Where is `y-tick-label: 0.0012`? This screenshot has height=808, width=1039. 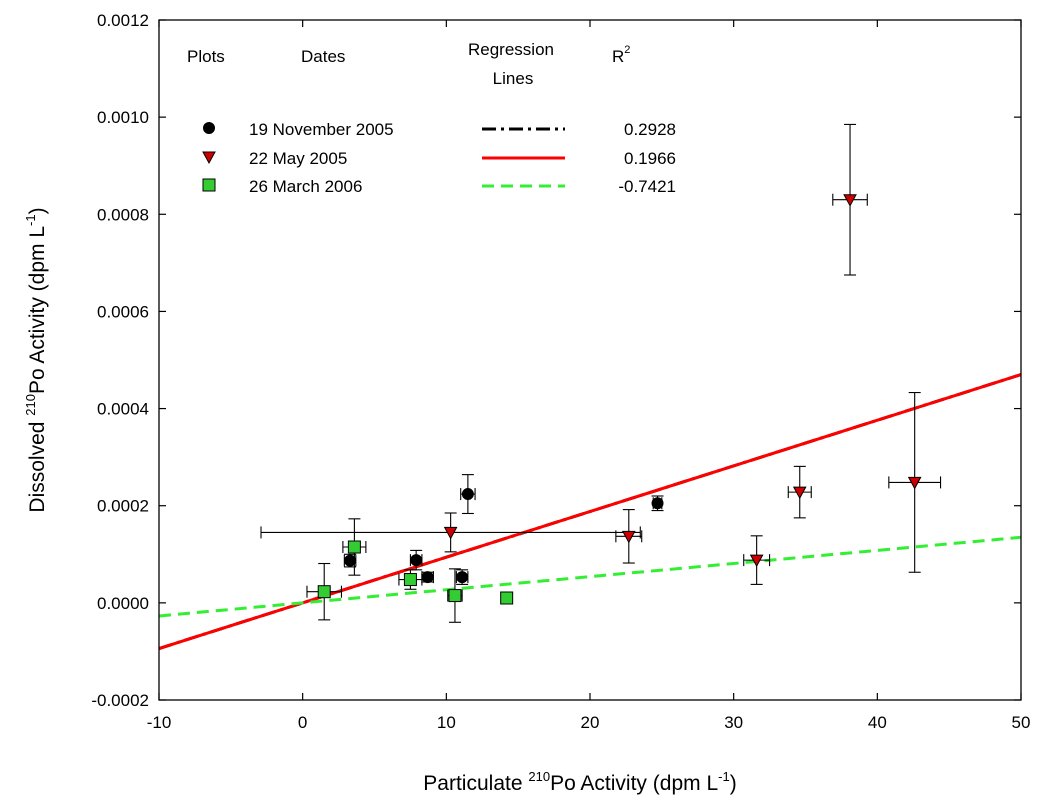 y-tick-label: 0.0012 is located at coordinates (123, 20).